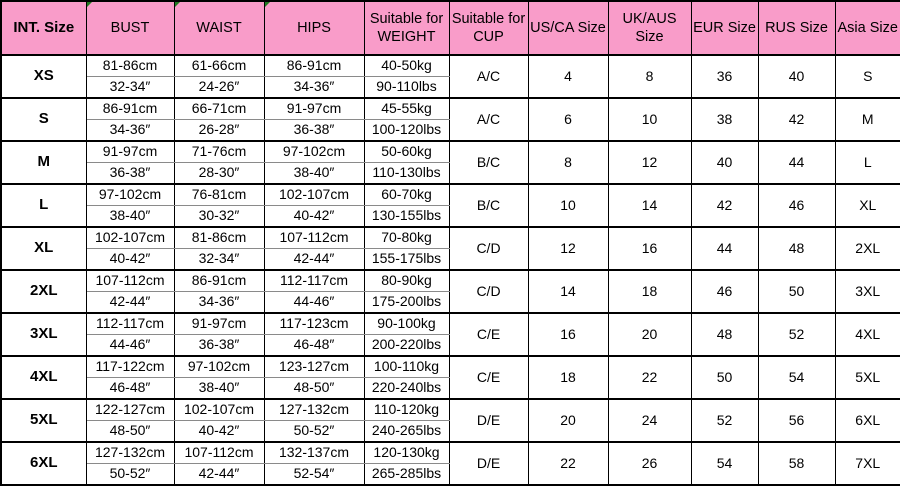  Describe the element at coordinates (219, 28) in the screenshot. I see `header-waist: WAIST` at that location.